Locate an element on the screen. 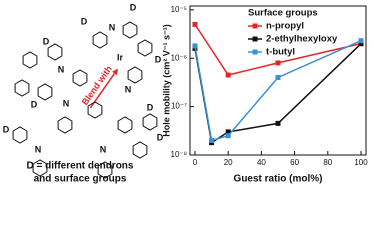 This screenshot has width=375, height=240. series-line is located at coordinates (278, 49).